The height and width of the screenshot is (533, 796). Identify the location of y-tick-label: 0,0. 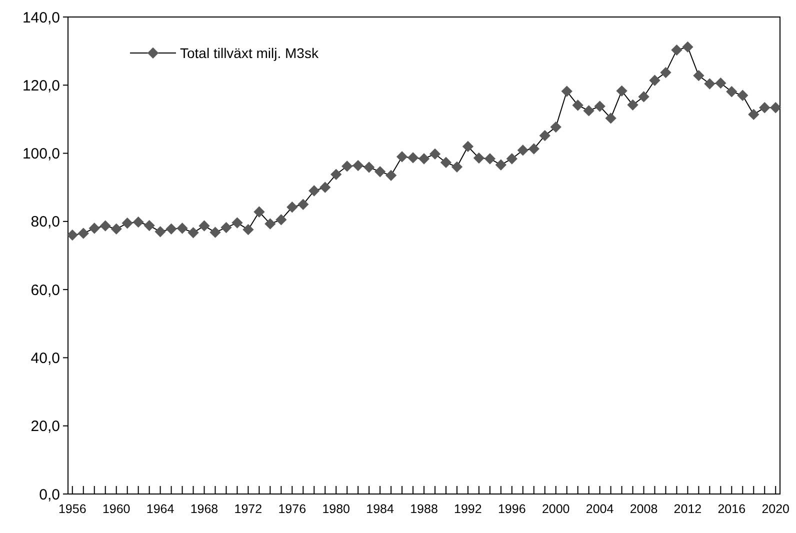
(49, 495).